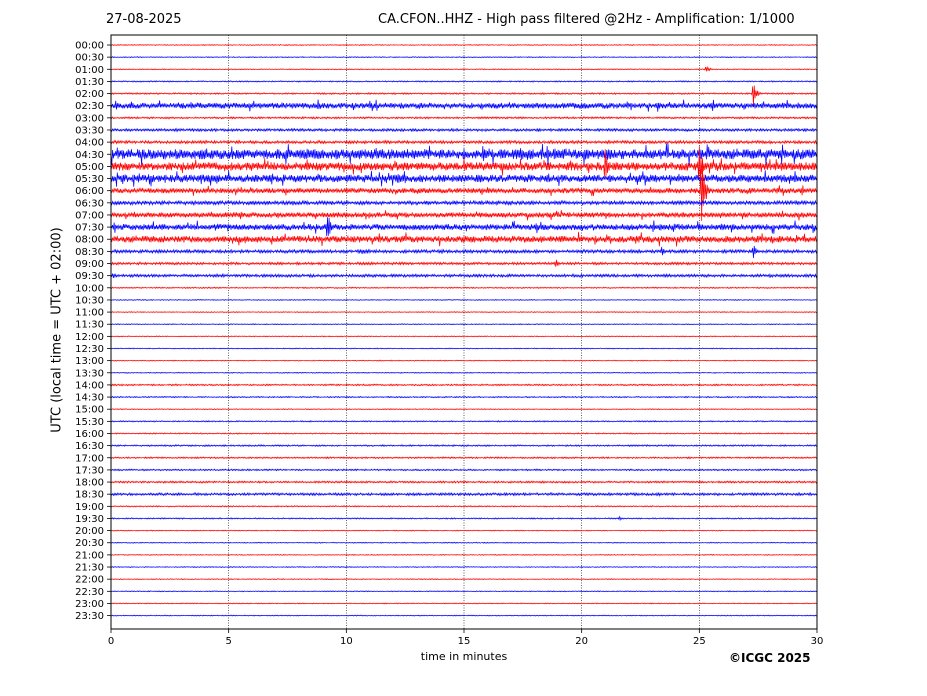 The image size is (927, 696). I want to click on y-tick-label: 04:00, so click(89, 143).